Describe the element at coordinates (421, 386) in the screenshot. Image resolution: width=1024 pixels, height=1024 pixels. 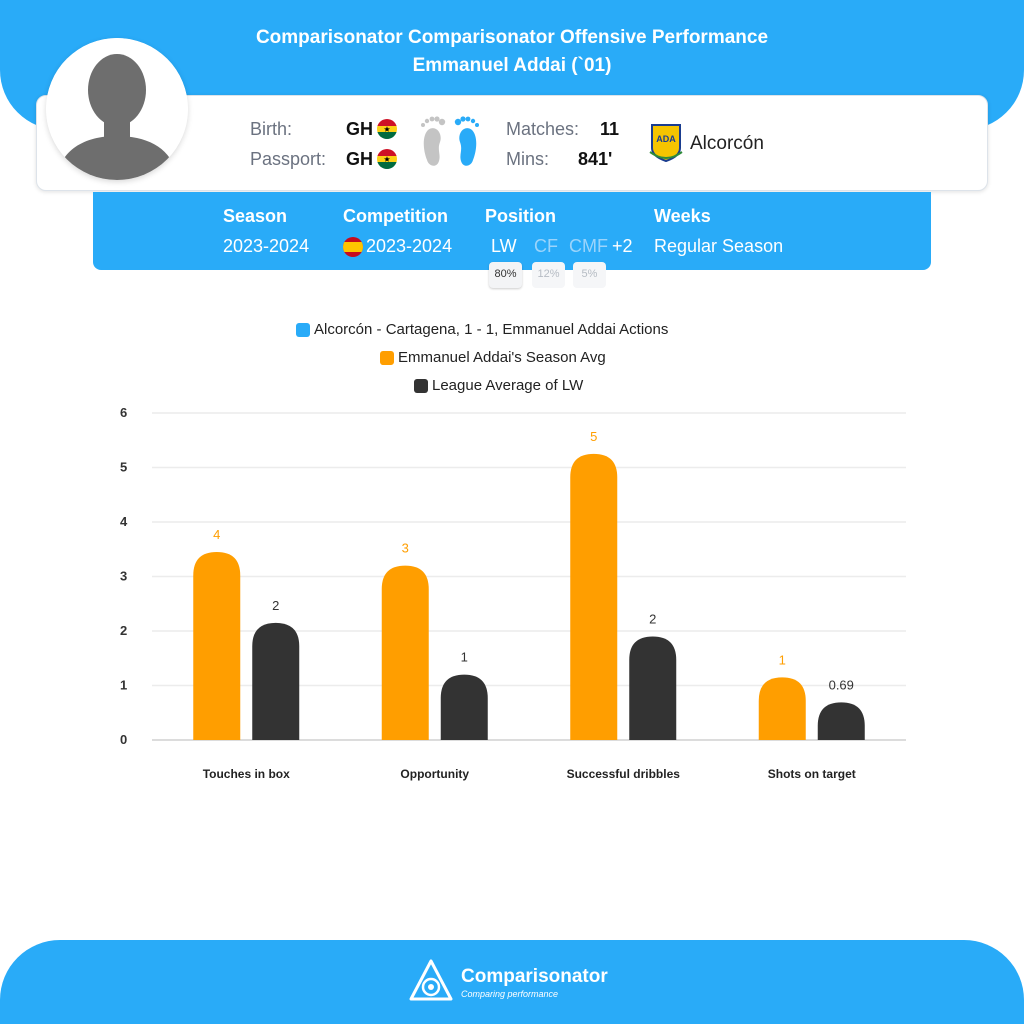
I see `legend-swatch-league-avg` at that location.